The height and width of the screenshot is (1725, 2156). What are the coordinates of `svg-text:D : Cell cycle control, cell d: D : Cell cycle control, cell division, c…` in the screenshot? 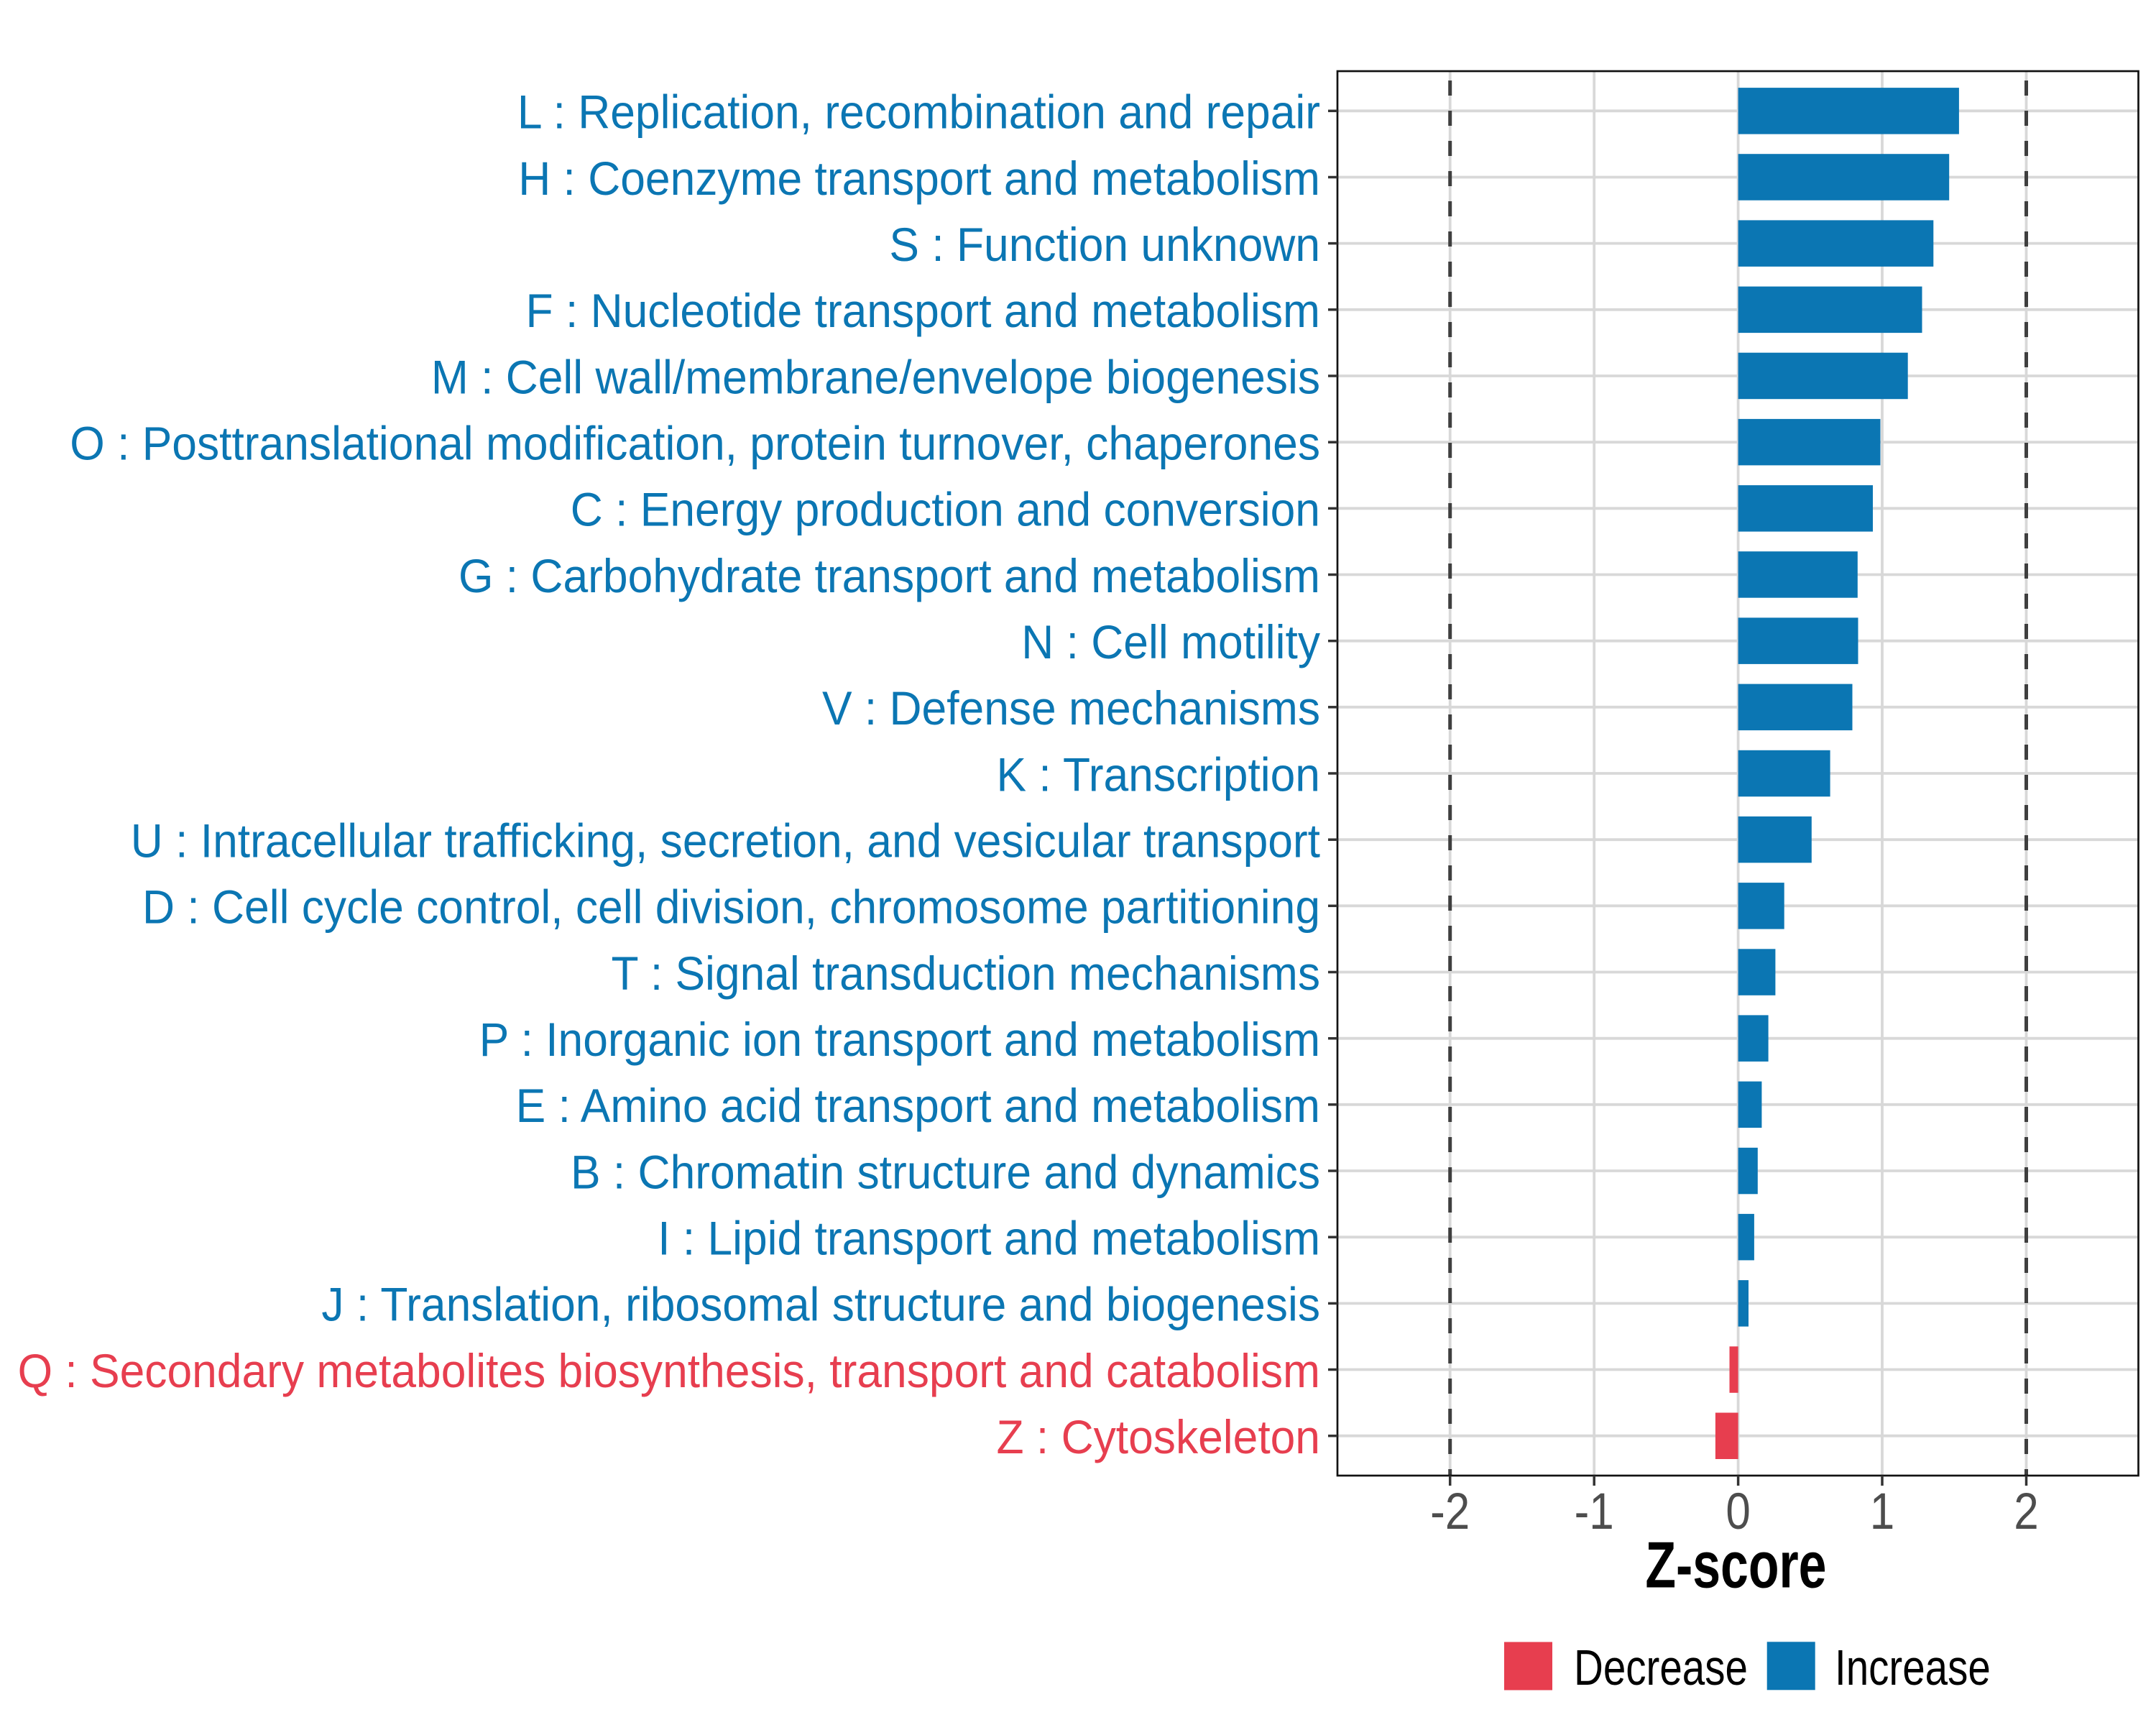 It's located at (731, 907).